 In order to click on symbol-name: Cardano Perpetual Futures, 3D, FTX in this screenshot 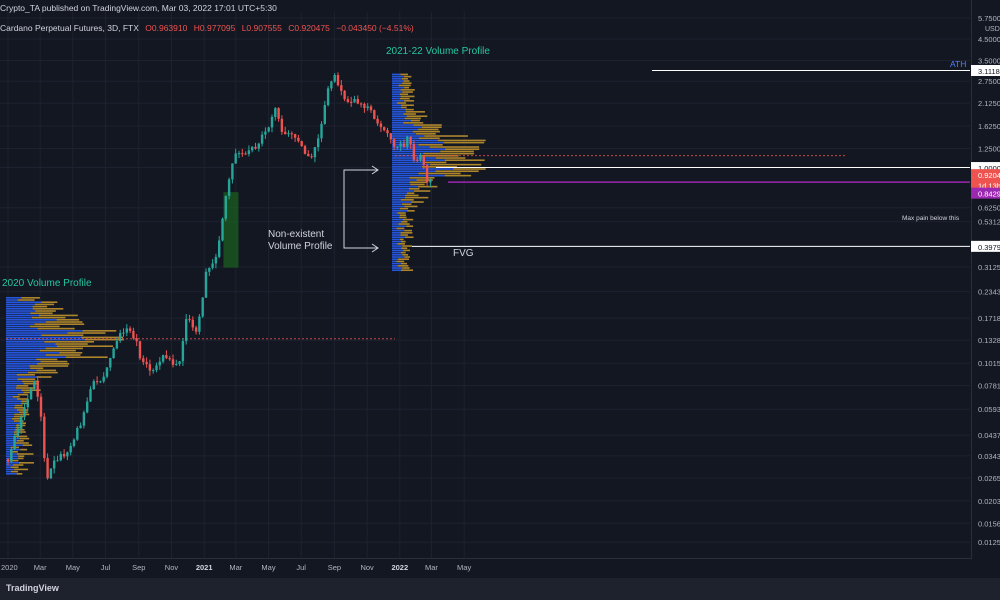, I will do `click(69, 28)`.